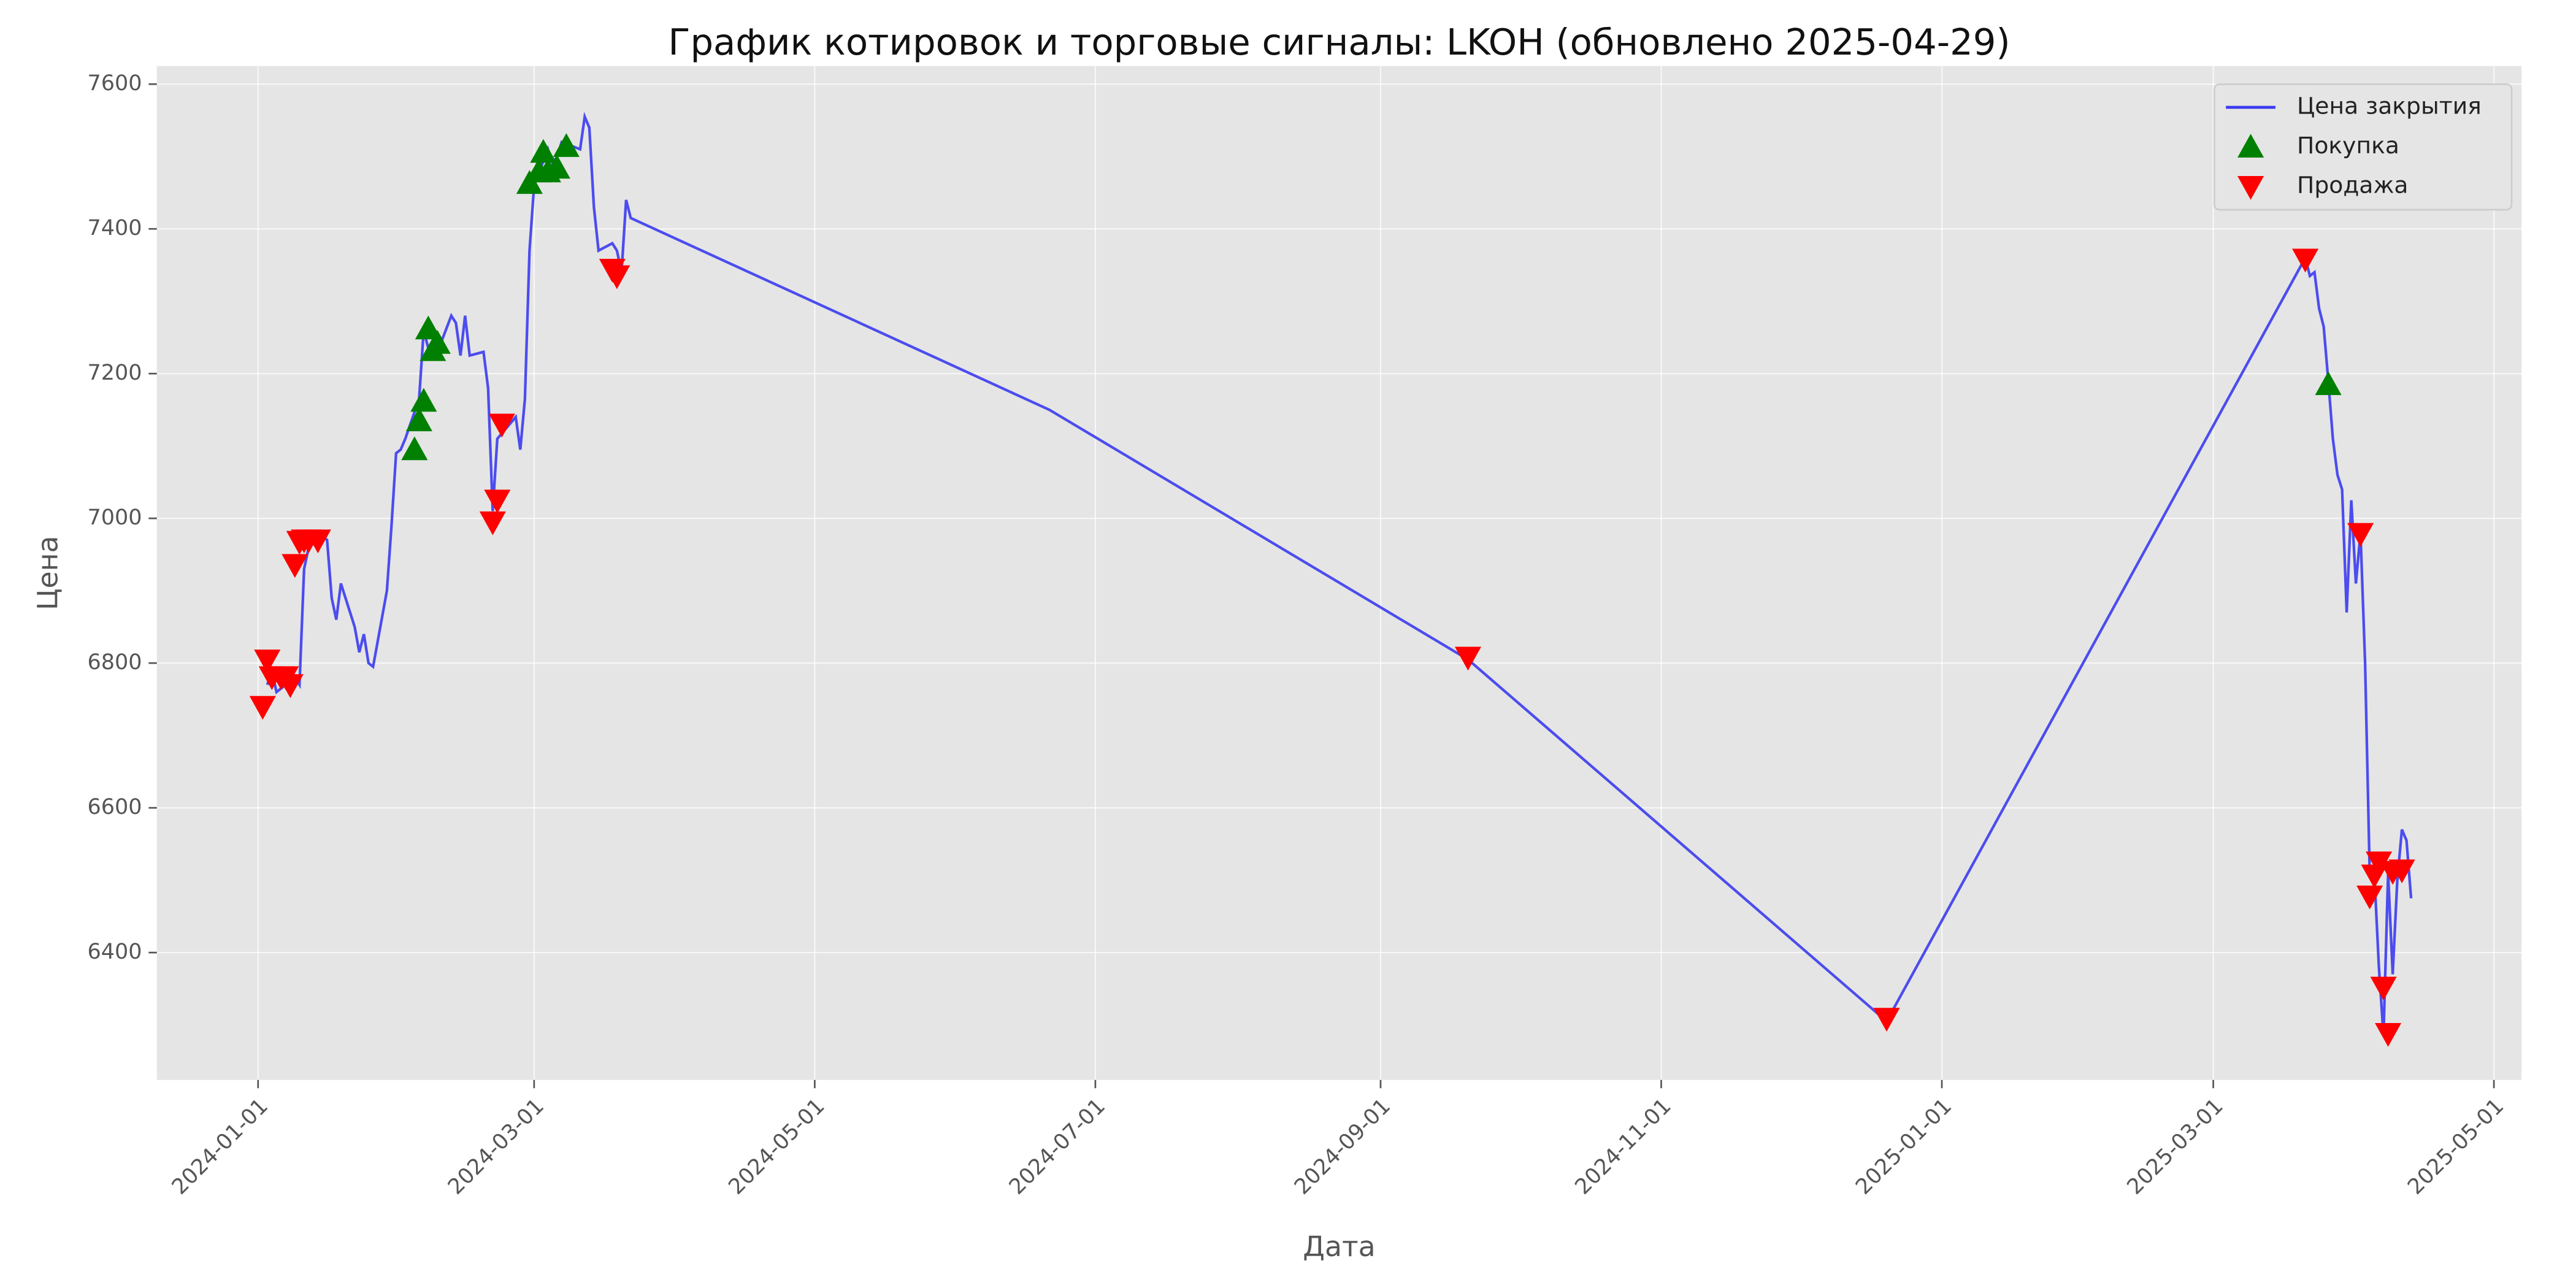 Image resolution: width=2576 pixels, height=1288 pixels. I want to click on x-tick-label: 2024-05-01, so click(776, 1147).